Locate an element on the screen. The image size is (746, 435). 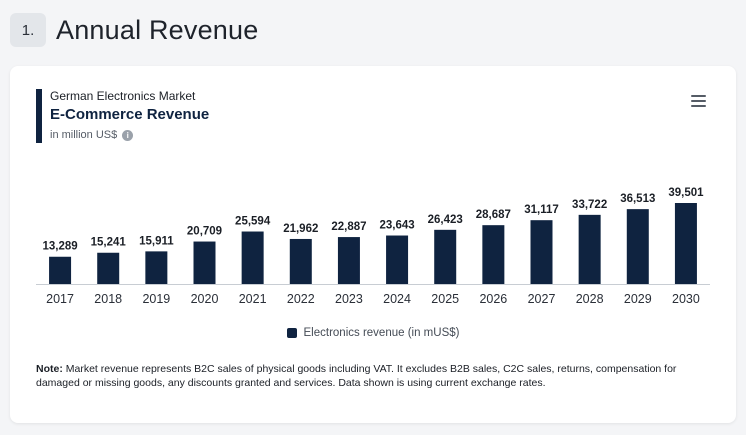
data-label-2029: 36,513 is located at coordinates (637, 199).